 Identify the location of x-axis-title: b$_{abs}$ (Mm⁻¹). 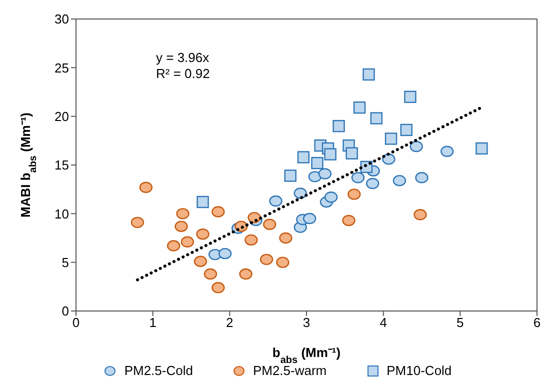
(306, 355).